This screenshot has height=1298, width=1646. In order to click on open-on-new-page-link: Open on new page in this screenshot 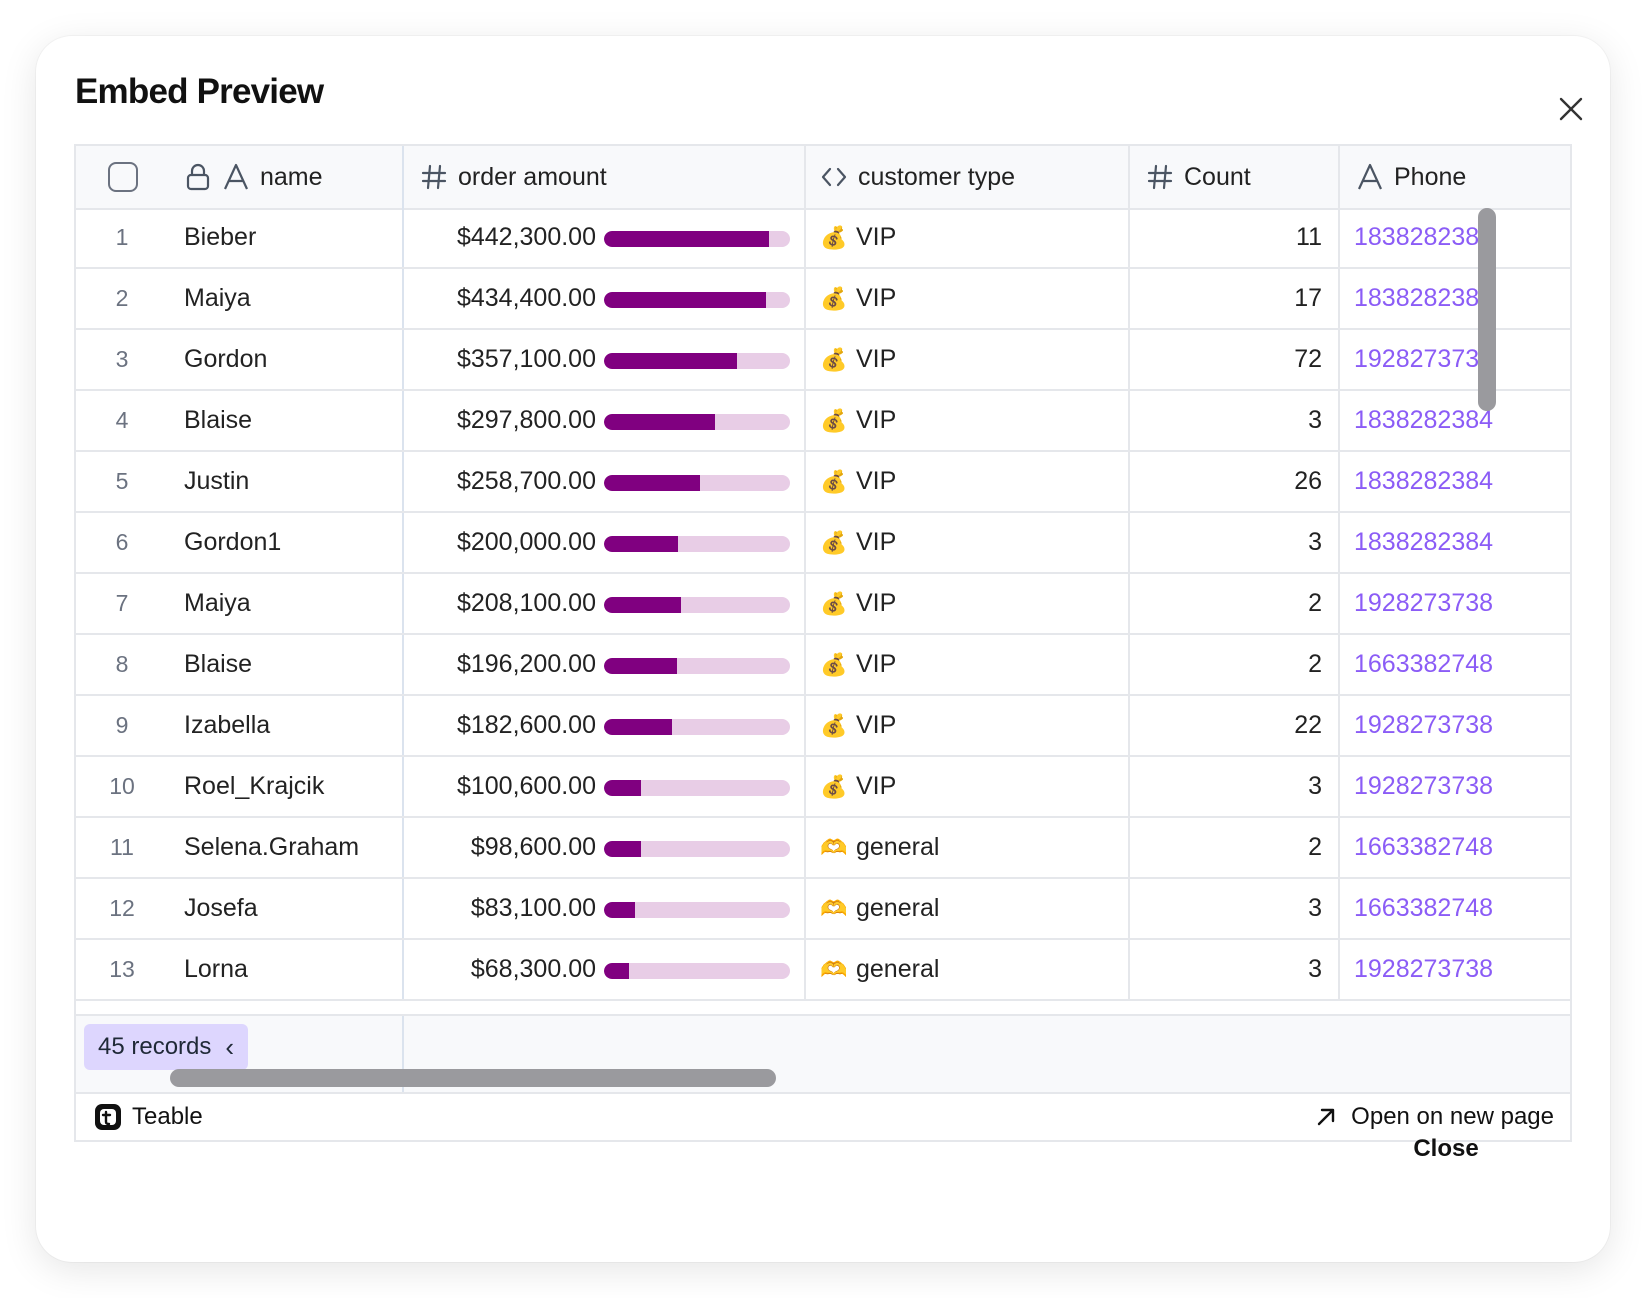, I will do `click(1434, 1117)`.